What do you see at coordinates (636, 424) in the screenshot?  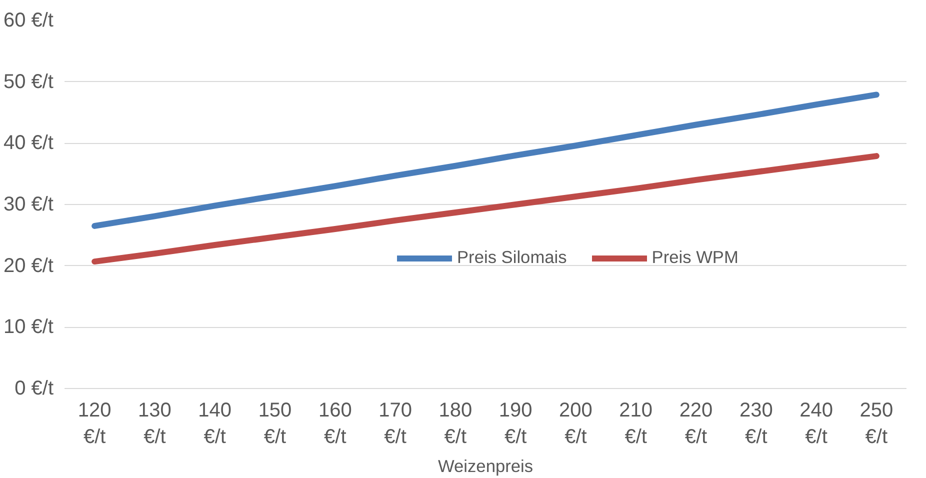 I see `x-tick-label: 210 €/t` at bounding box center [636, 424].